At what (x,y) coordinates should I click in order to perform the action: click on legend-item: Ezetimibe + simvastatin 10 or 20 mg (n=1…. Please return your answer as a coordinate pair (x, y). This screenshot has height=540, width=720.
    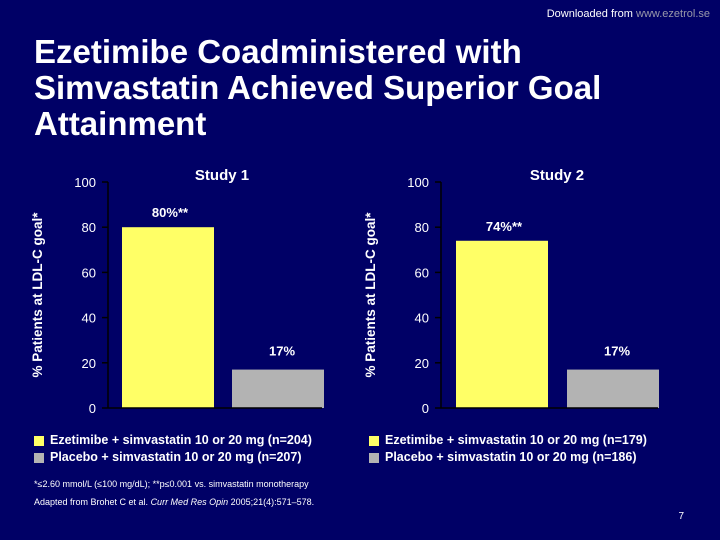
    Looking at the image, I should click on (508, 440).